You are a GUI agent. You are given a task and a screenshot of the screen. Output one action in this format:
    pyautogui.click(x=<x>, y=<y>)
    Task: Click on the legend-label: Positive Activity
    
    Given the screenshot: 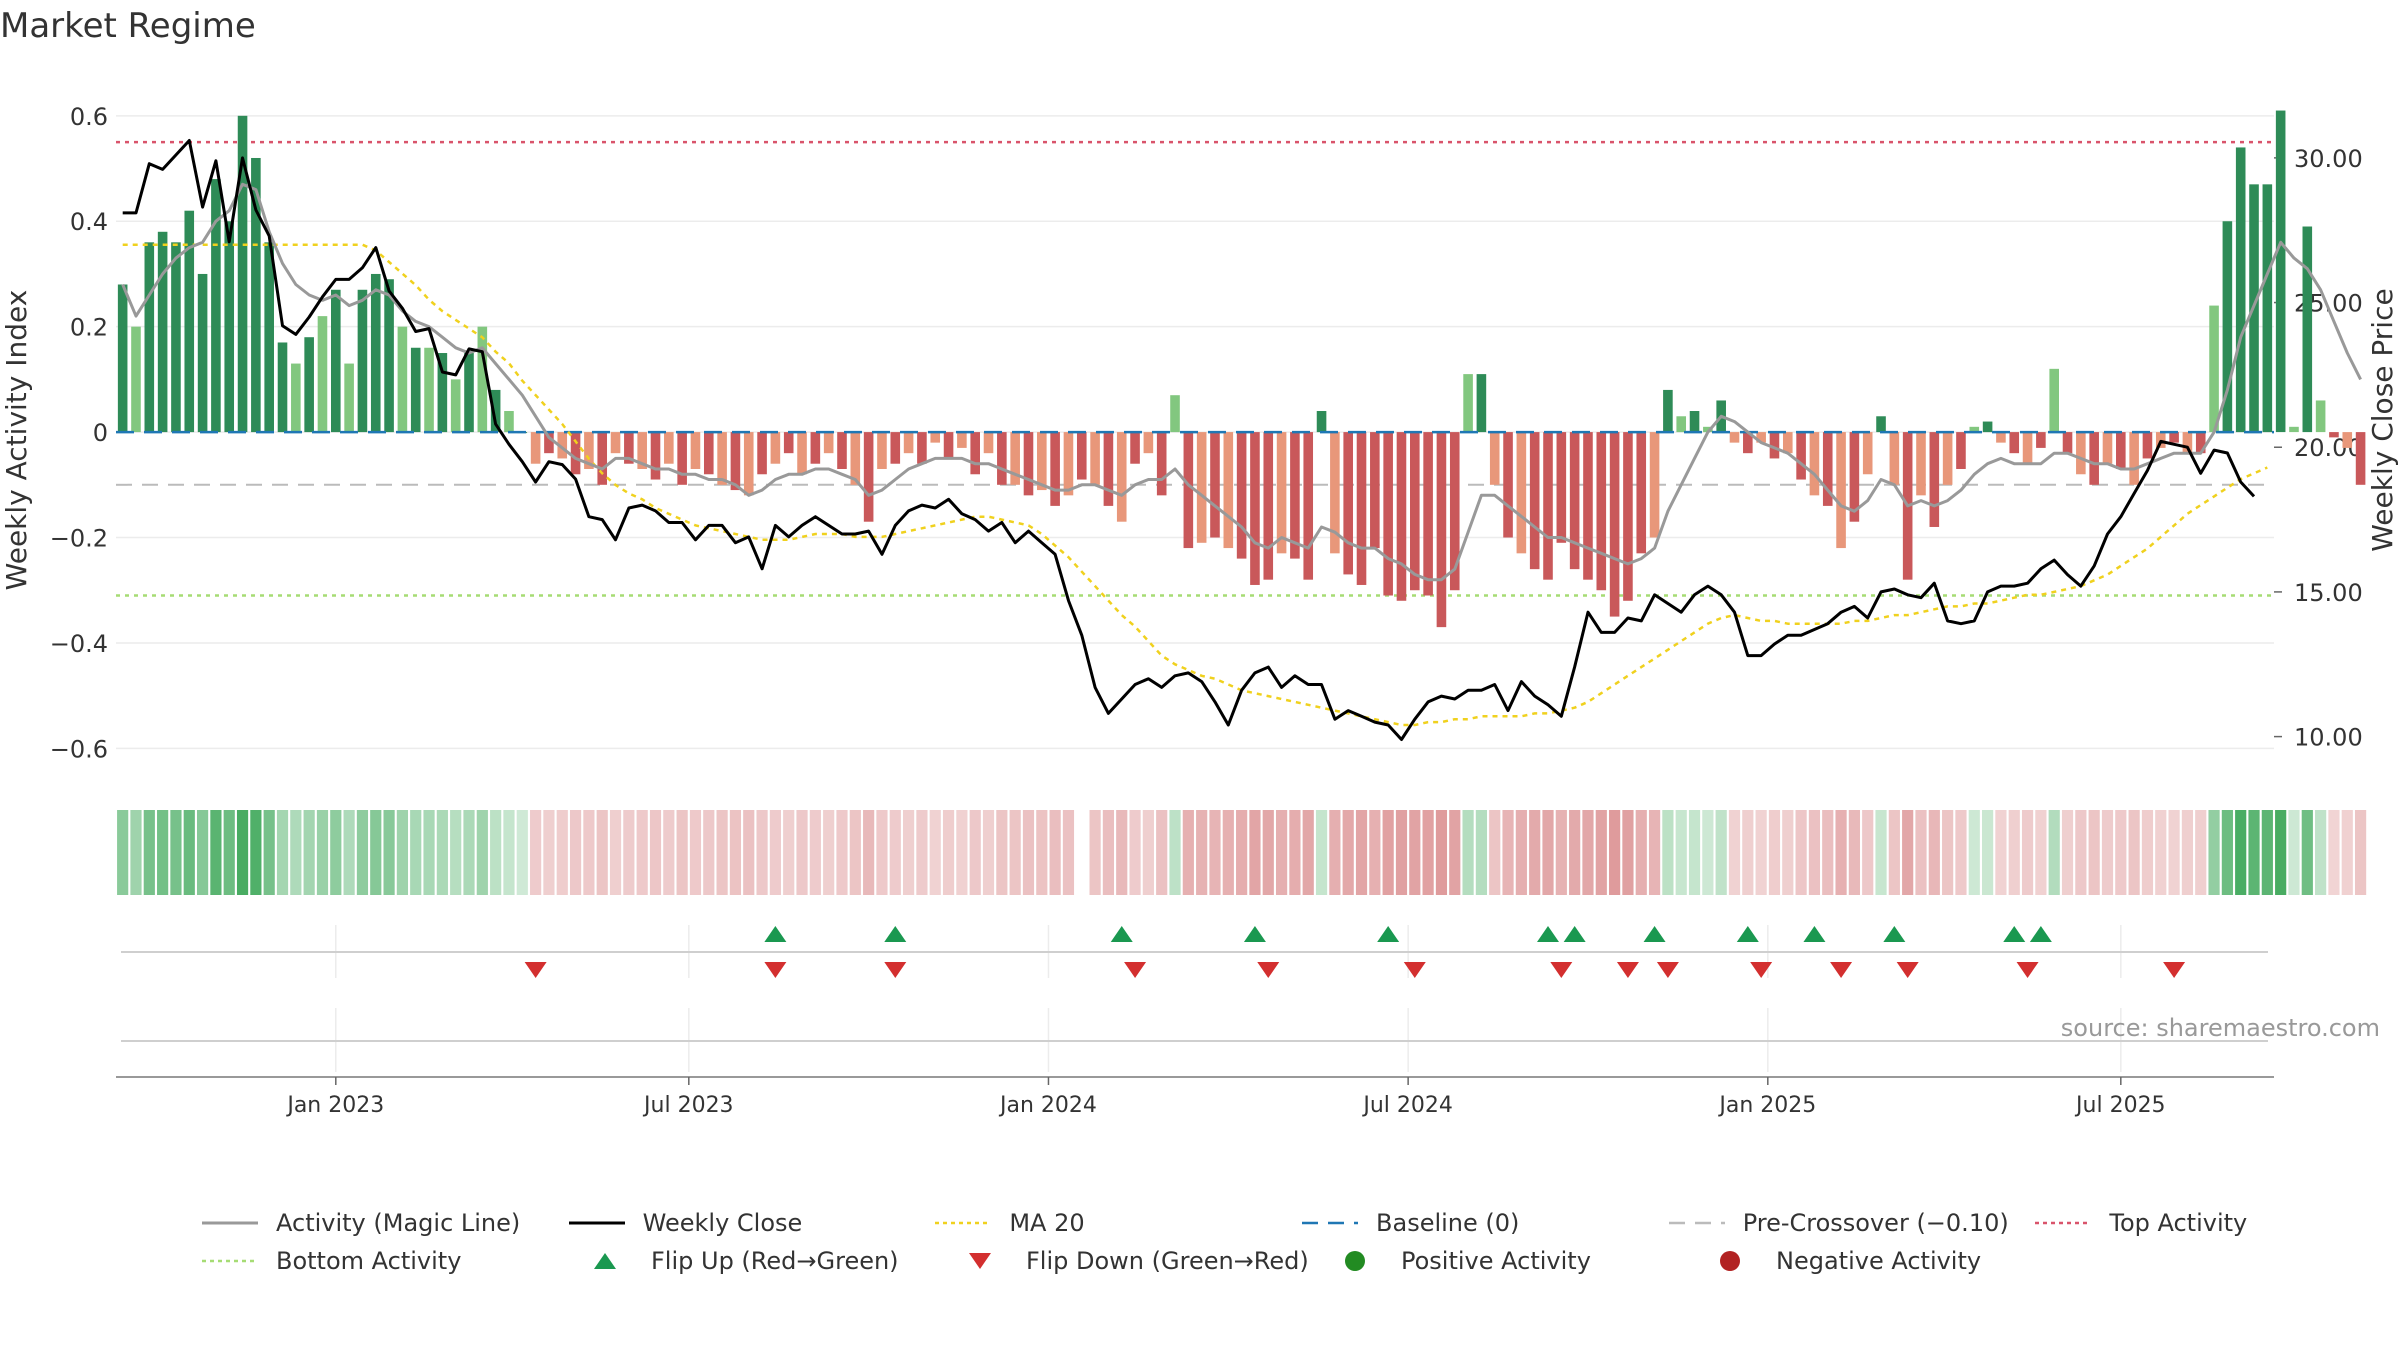 What is the action you would take?
    pyautogui.click(x=1496, y=1261)
    